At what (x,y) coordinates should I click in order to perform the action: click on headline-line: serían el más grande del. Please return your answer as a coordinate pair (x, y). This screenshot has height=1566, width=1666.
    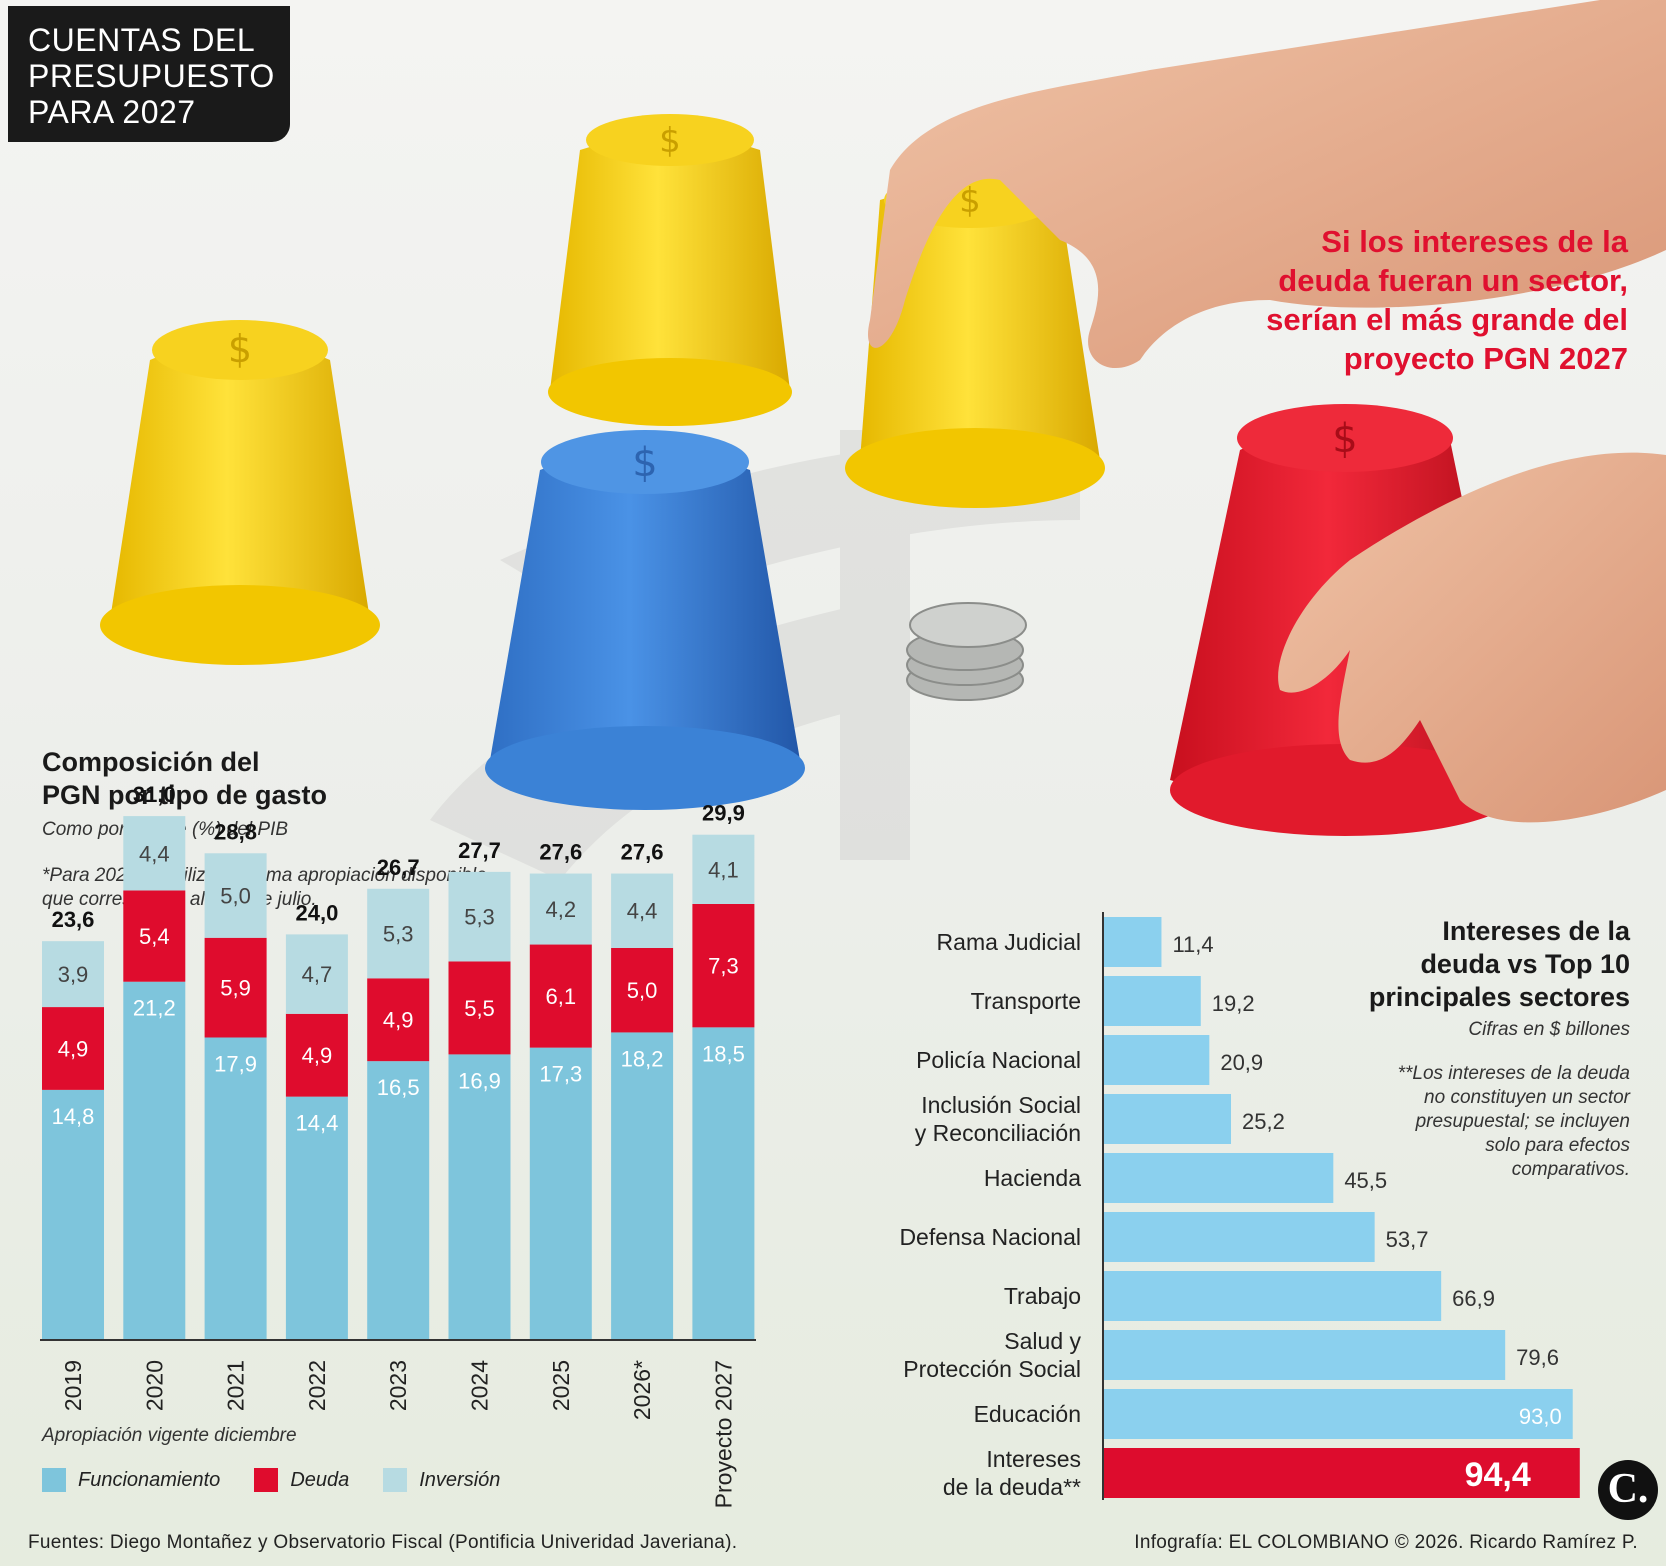
    Looking at the image, I should click on (1447, 319).